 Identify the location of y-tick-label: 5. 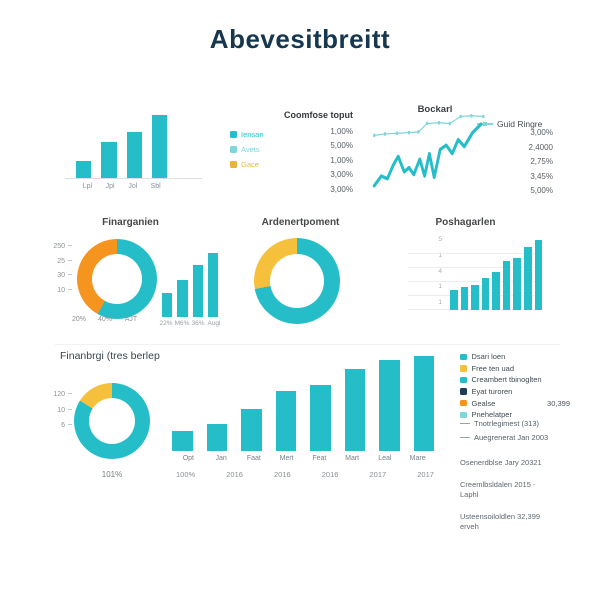
(435, 244).